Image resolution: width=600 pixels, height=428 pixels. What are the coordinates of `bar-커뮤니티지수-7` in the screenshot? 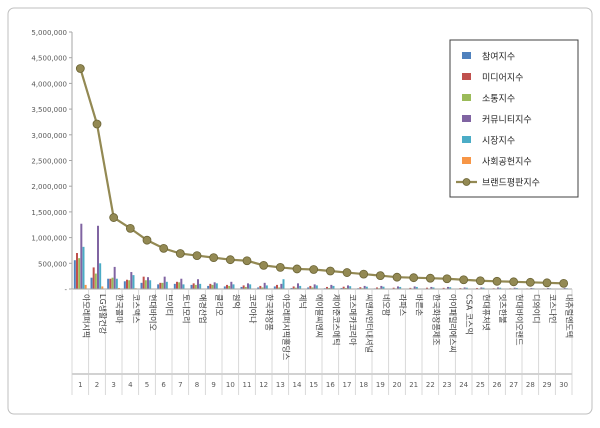 It's located at (181, 284).